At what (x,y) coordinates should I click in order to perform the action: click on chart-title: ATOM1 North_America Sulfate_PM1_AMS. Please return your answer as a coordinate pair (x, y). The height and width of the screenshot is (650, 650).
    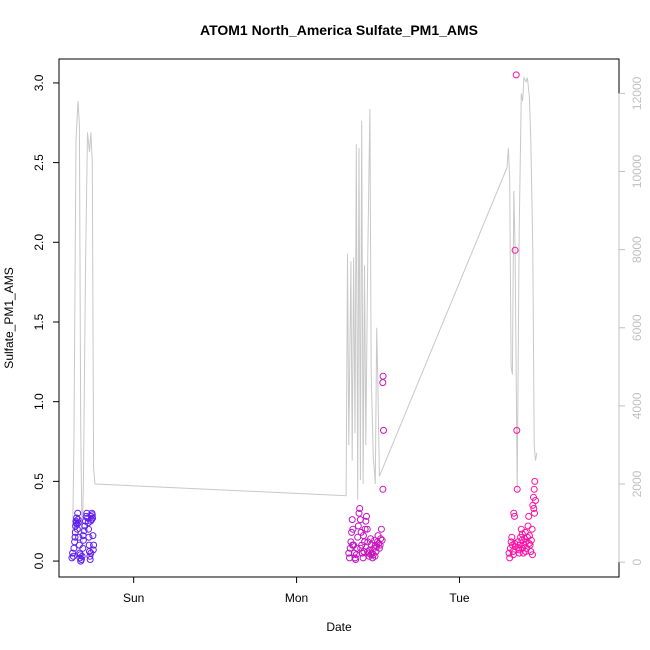
    Looking at the image, I should click on (339, 30).